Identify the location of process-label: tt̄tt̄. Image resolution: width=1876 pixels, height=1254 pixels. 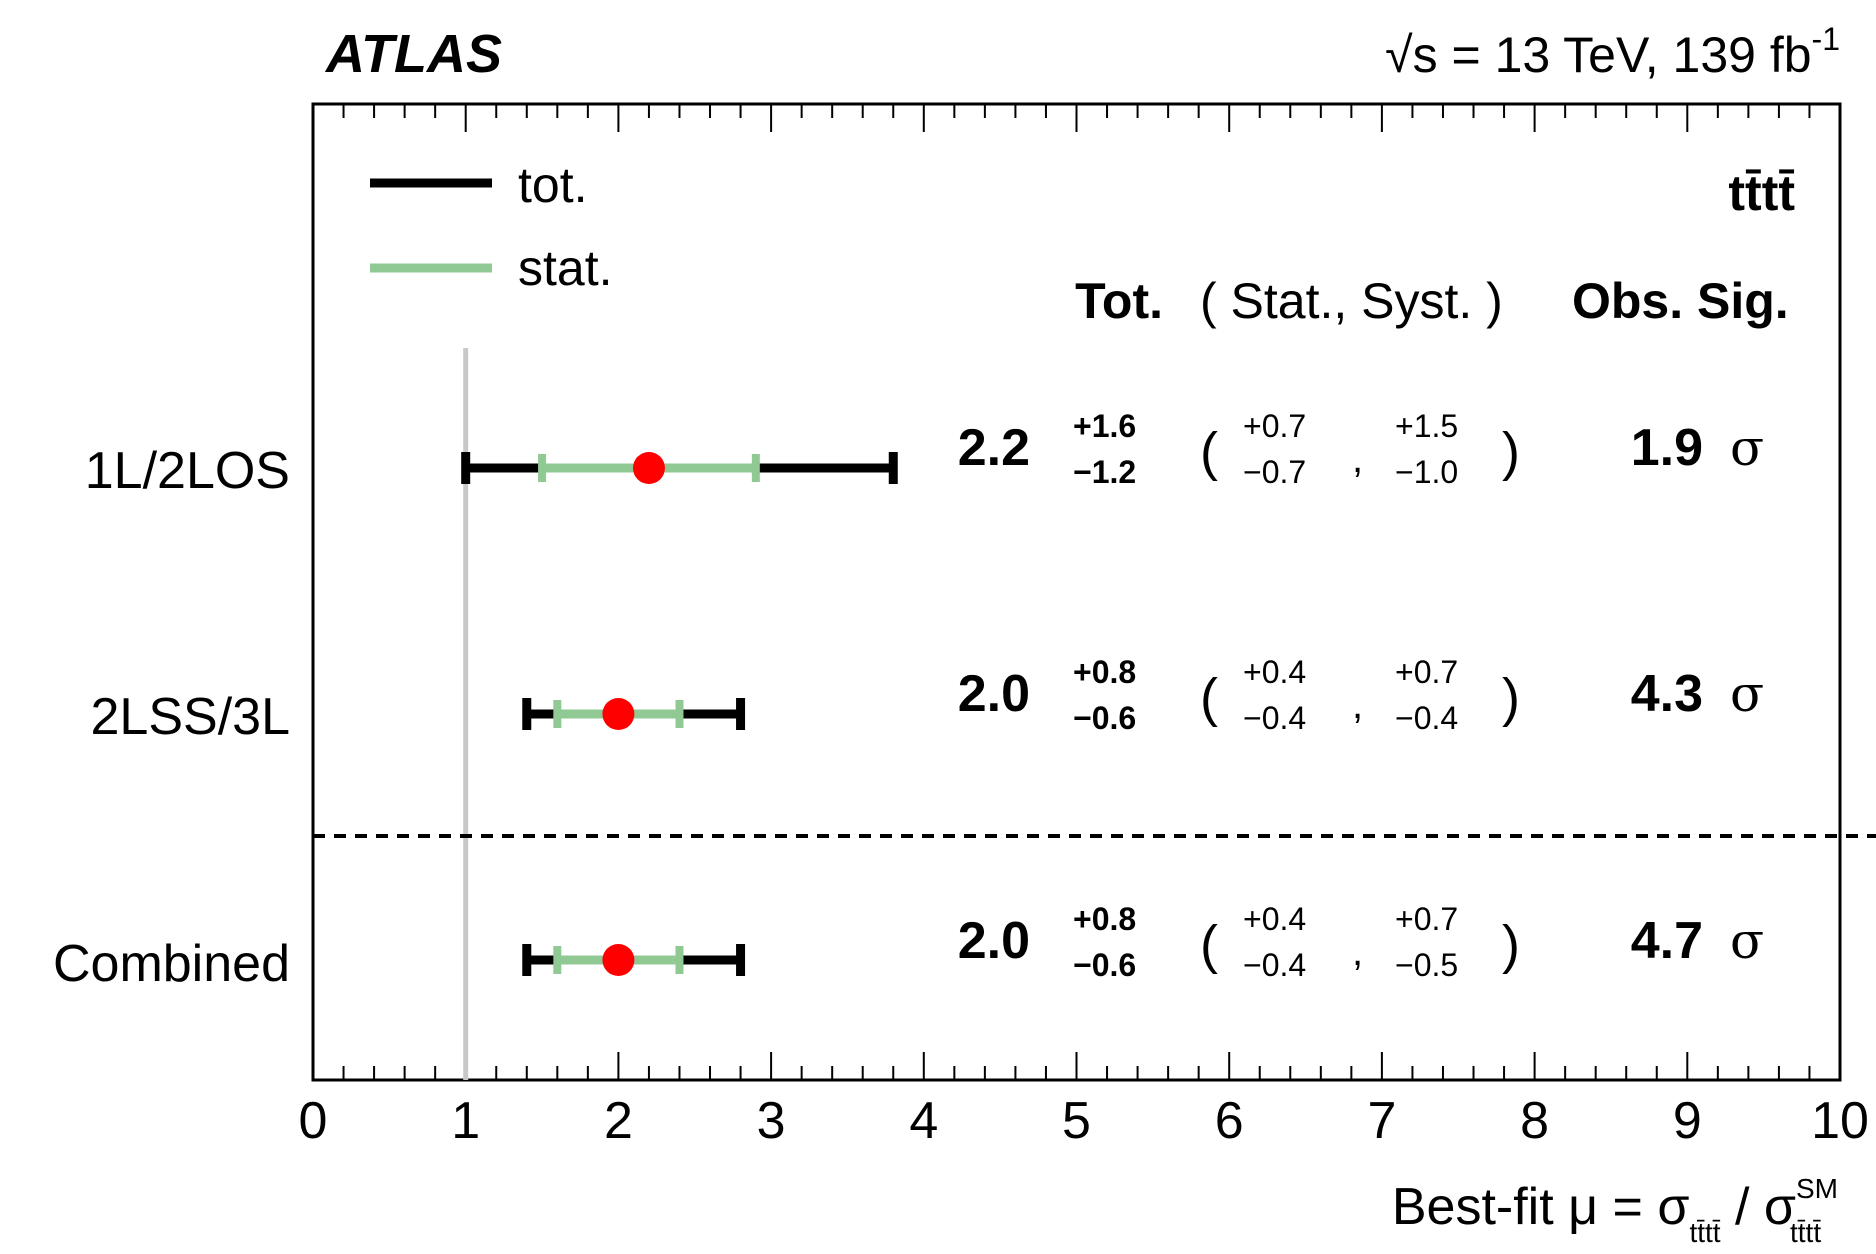
(1761, 193).